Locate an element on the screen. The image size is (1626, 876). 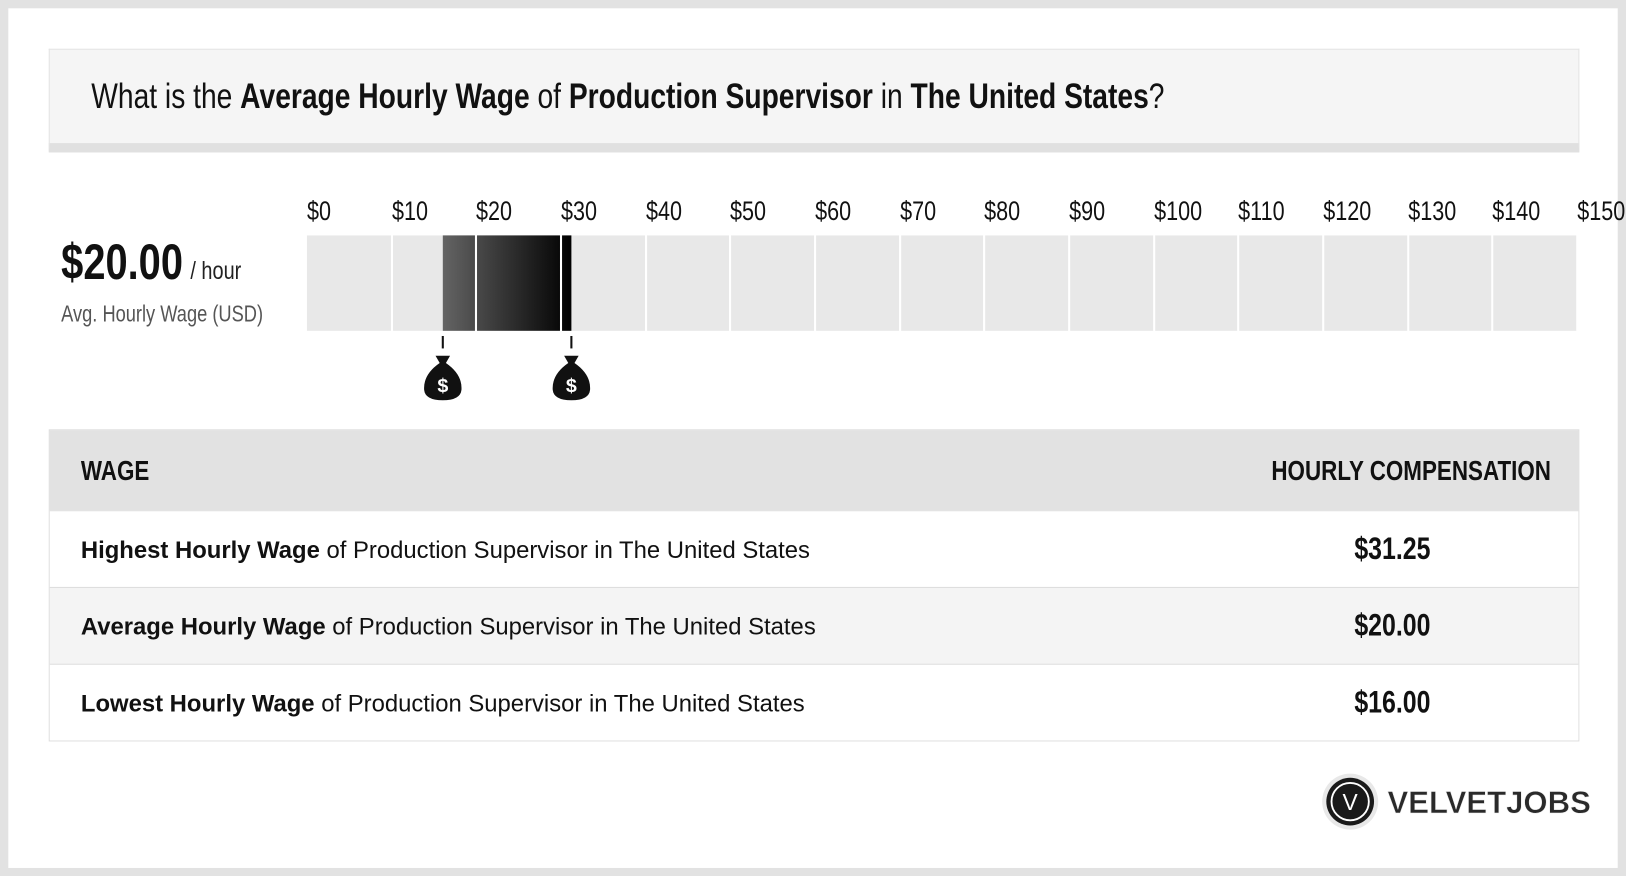
velvetjobs-logo: V VELVETJOBS is located at coordinates (1456, 806).